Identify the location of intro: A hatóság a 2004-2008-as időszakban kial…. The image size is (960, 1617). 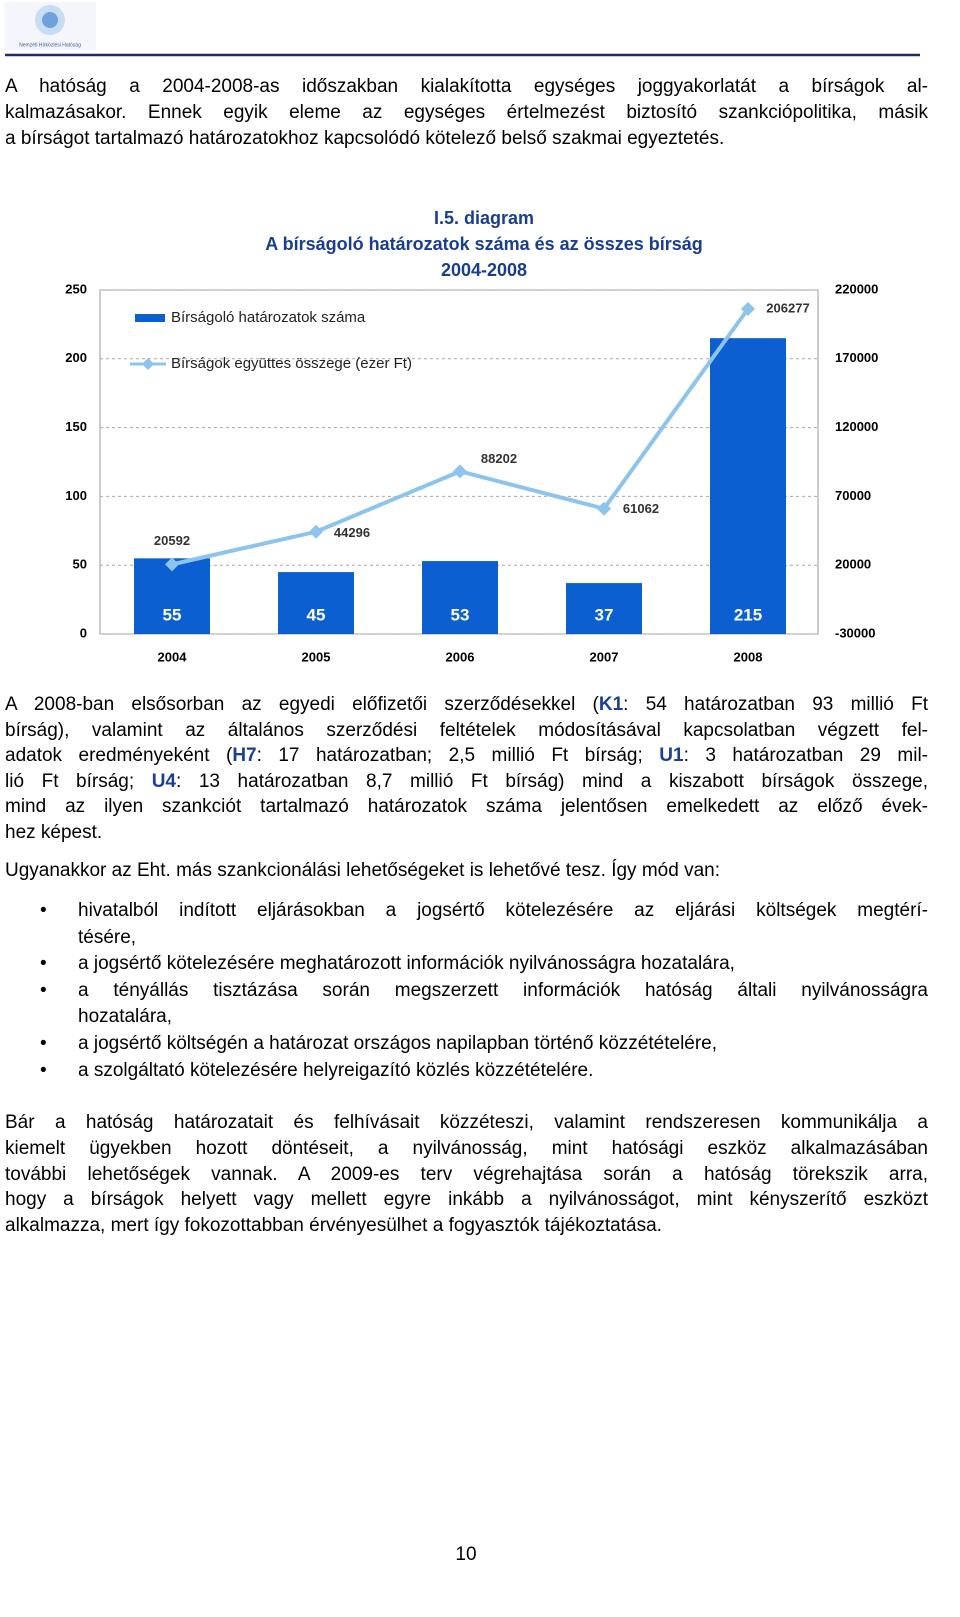
(466, 113).